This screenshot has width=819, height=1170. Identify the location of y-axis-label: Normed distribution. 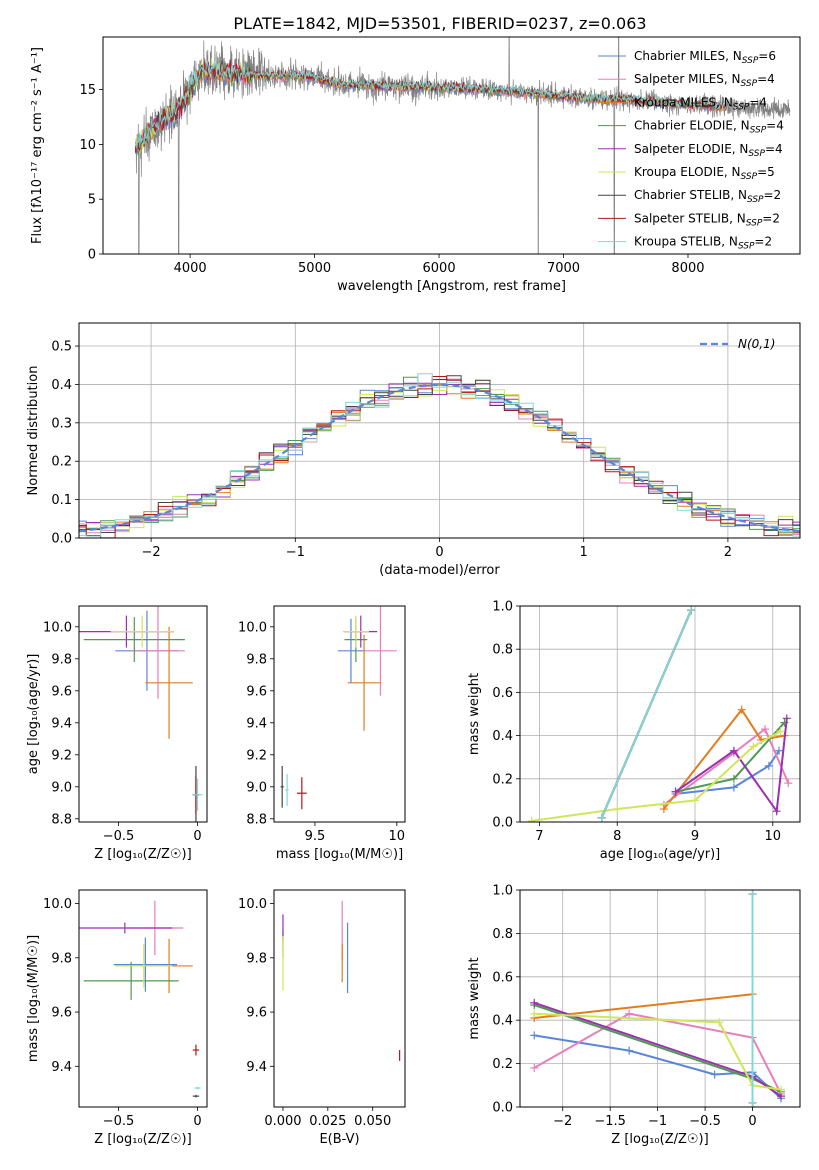
(33, 431).